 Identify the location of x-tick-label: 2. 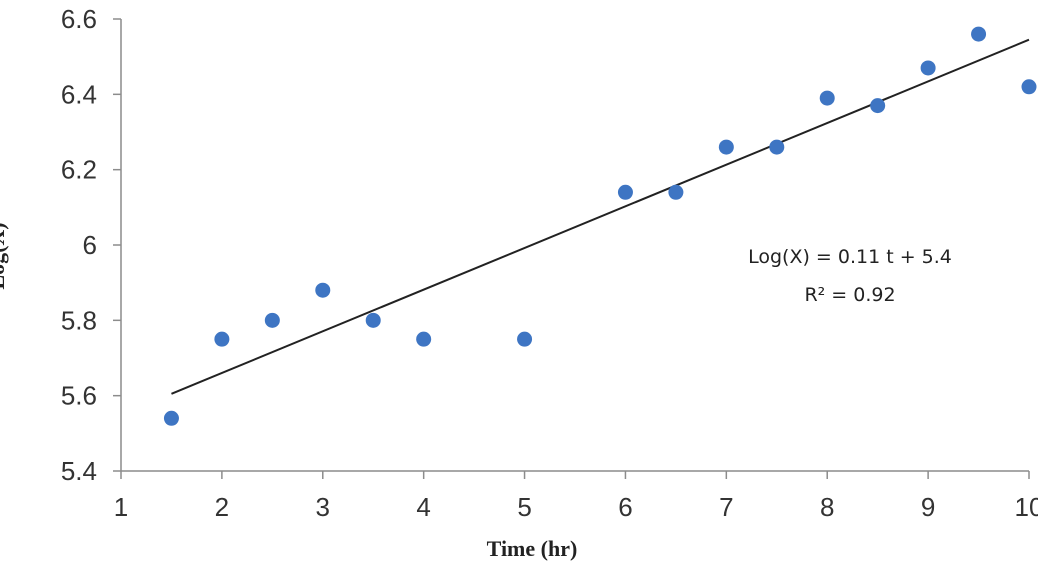
(222, 507).